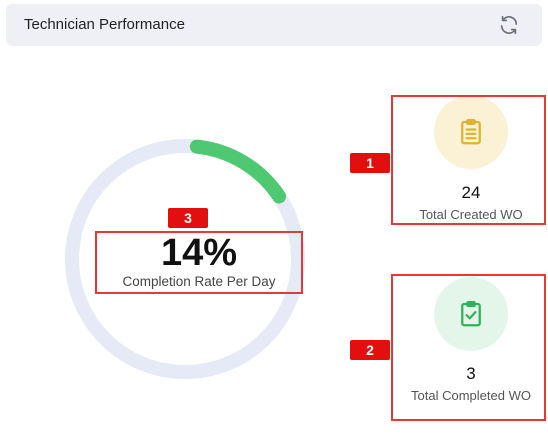 The width and height of the screenshot is (548, 440). Describe the element at coordinates (238, 171) in the screenshot. I see `donut-progress` at that location.